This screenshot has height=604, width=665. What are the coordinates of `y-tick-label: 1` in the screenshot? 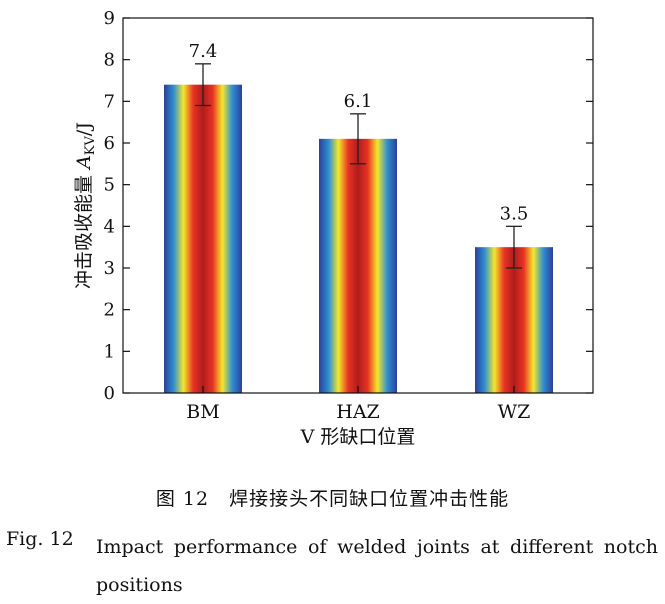 It's located at (109, 351).